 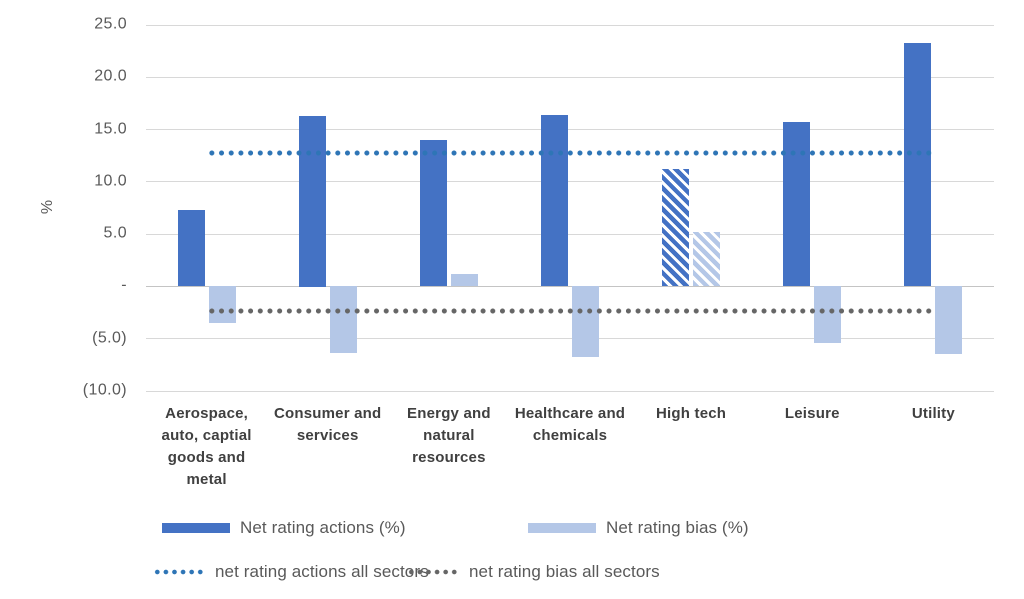 I want to click on y-tick-label: -, so click(x=124, y=286).